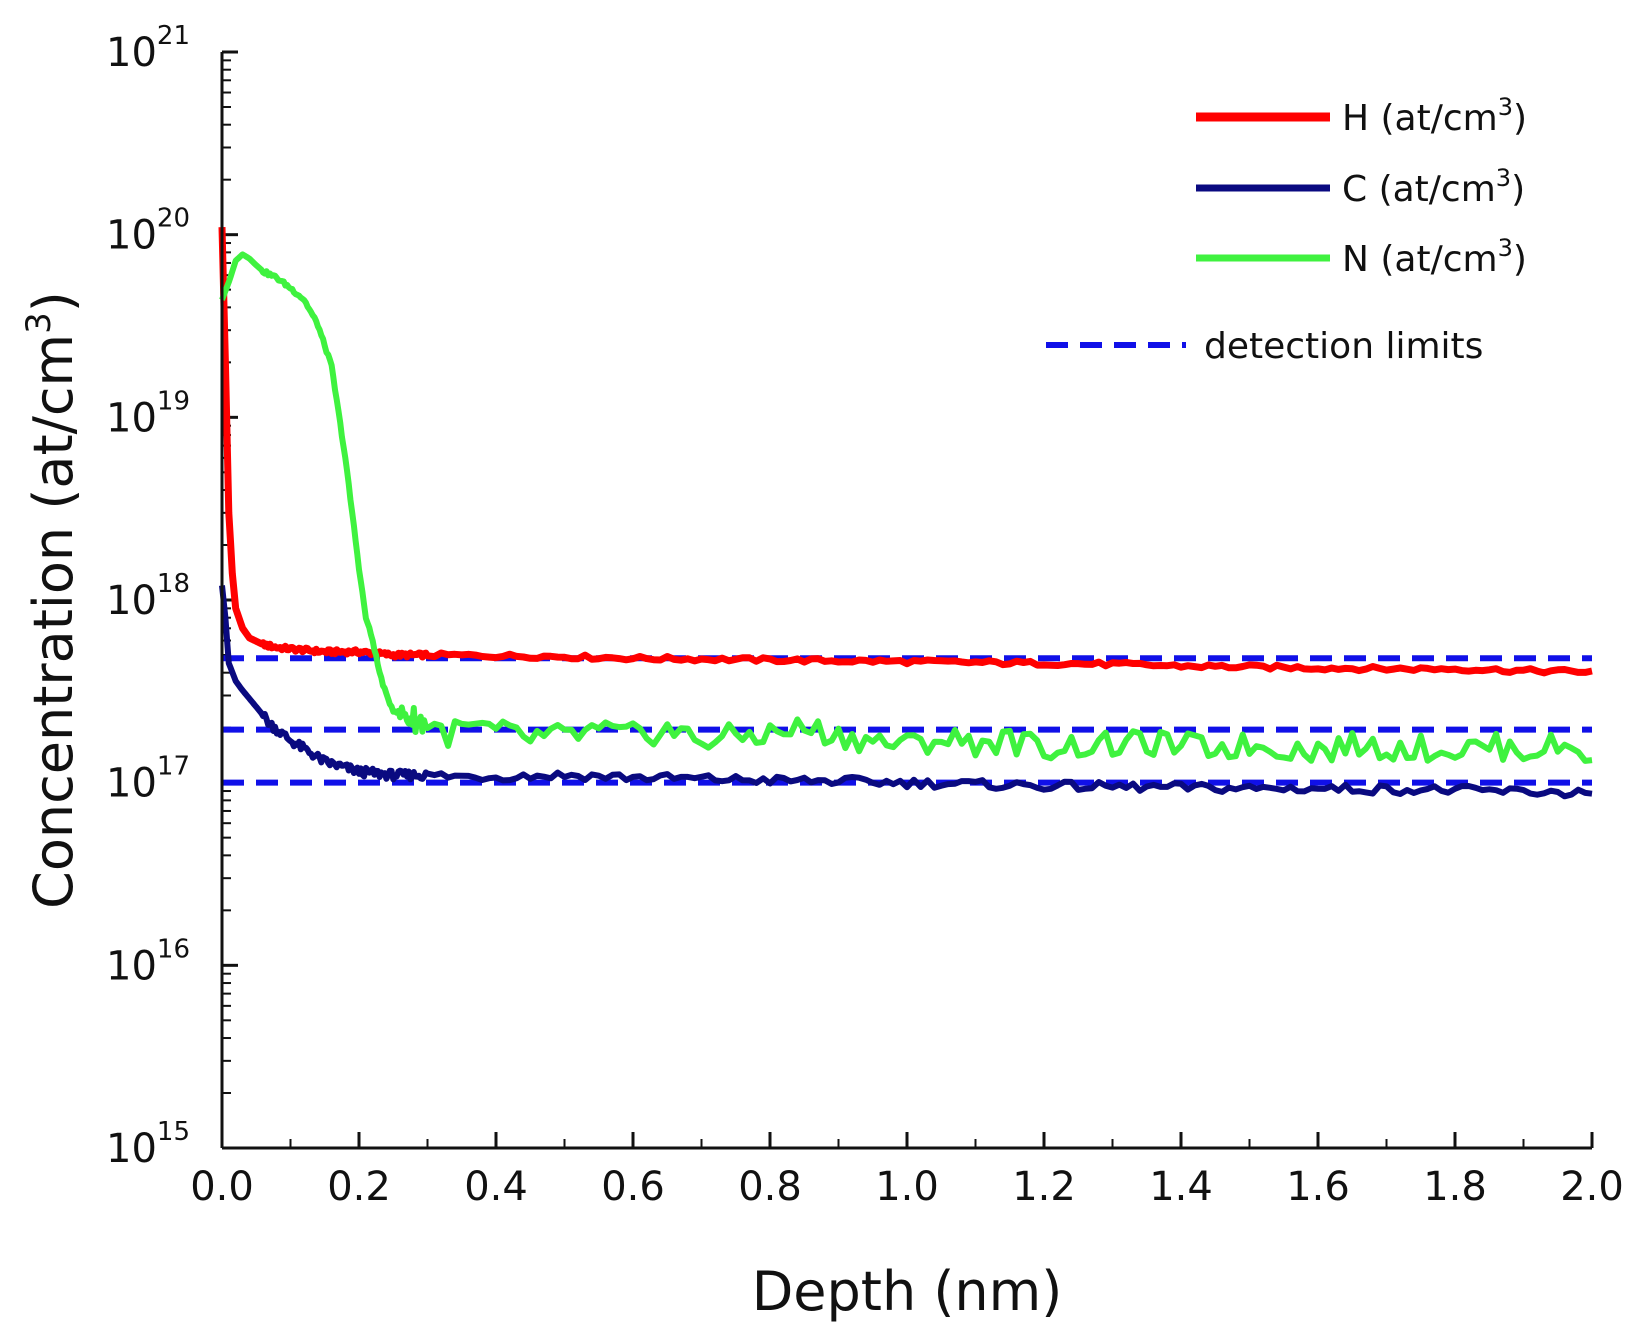 The height and width of the screenshot is (1342, 1634). Describe the element at coordinates (907, 1291) in the screenshot. I see `x-axis-title: Depth (nm)` at that location.